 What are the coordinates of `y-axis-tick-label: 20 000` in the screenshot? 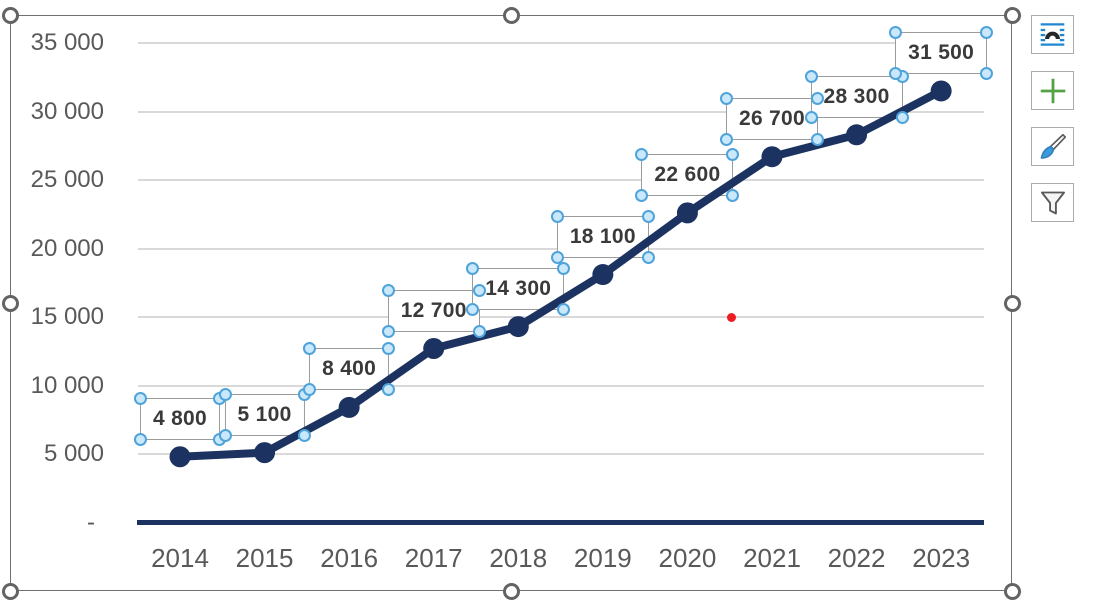 It's located at (67, 248).